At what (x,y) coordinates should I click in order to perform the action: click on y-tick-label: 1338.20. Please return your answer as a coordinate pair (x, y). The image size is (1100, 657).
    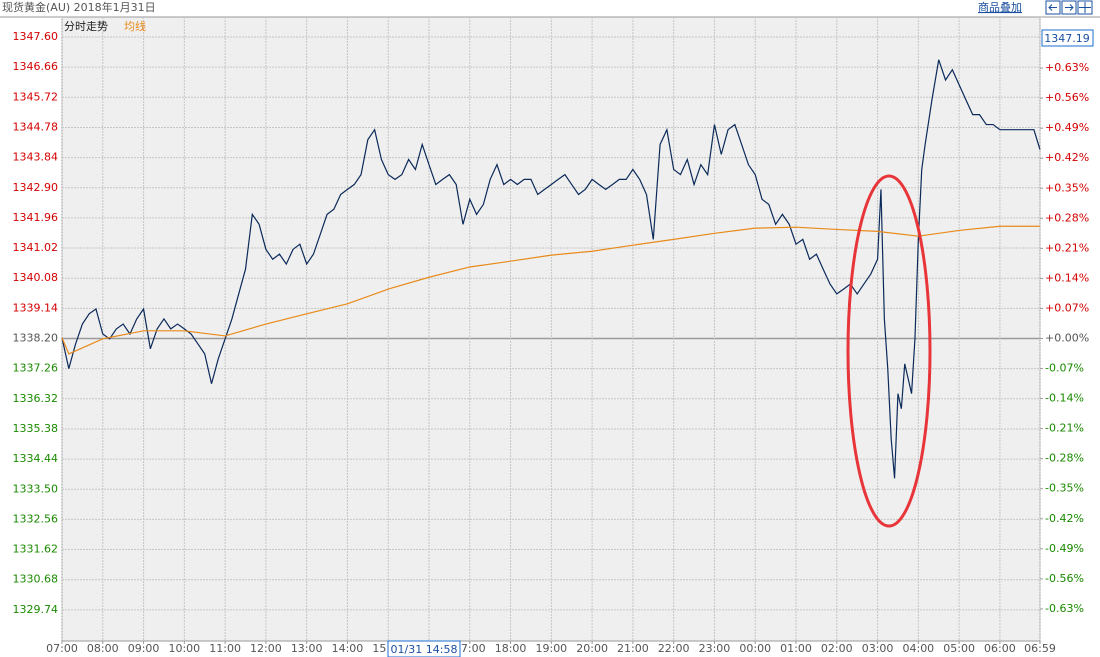
    Looking at the image, I should click on (36, 338).